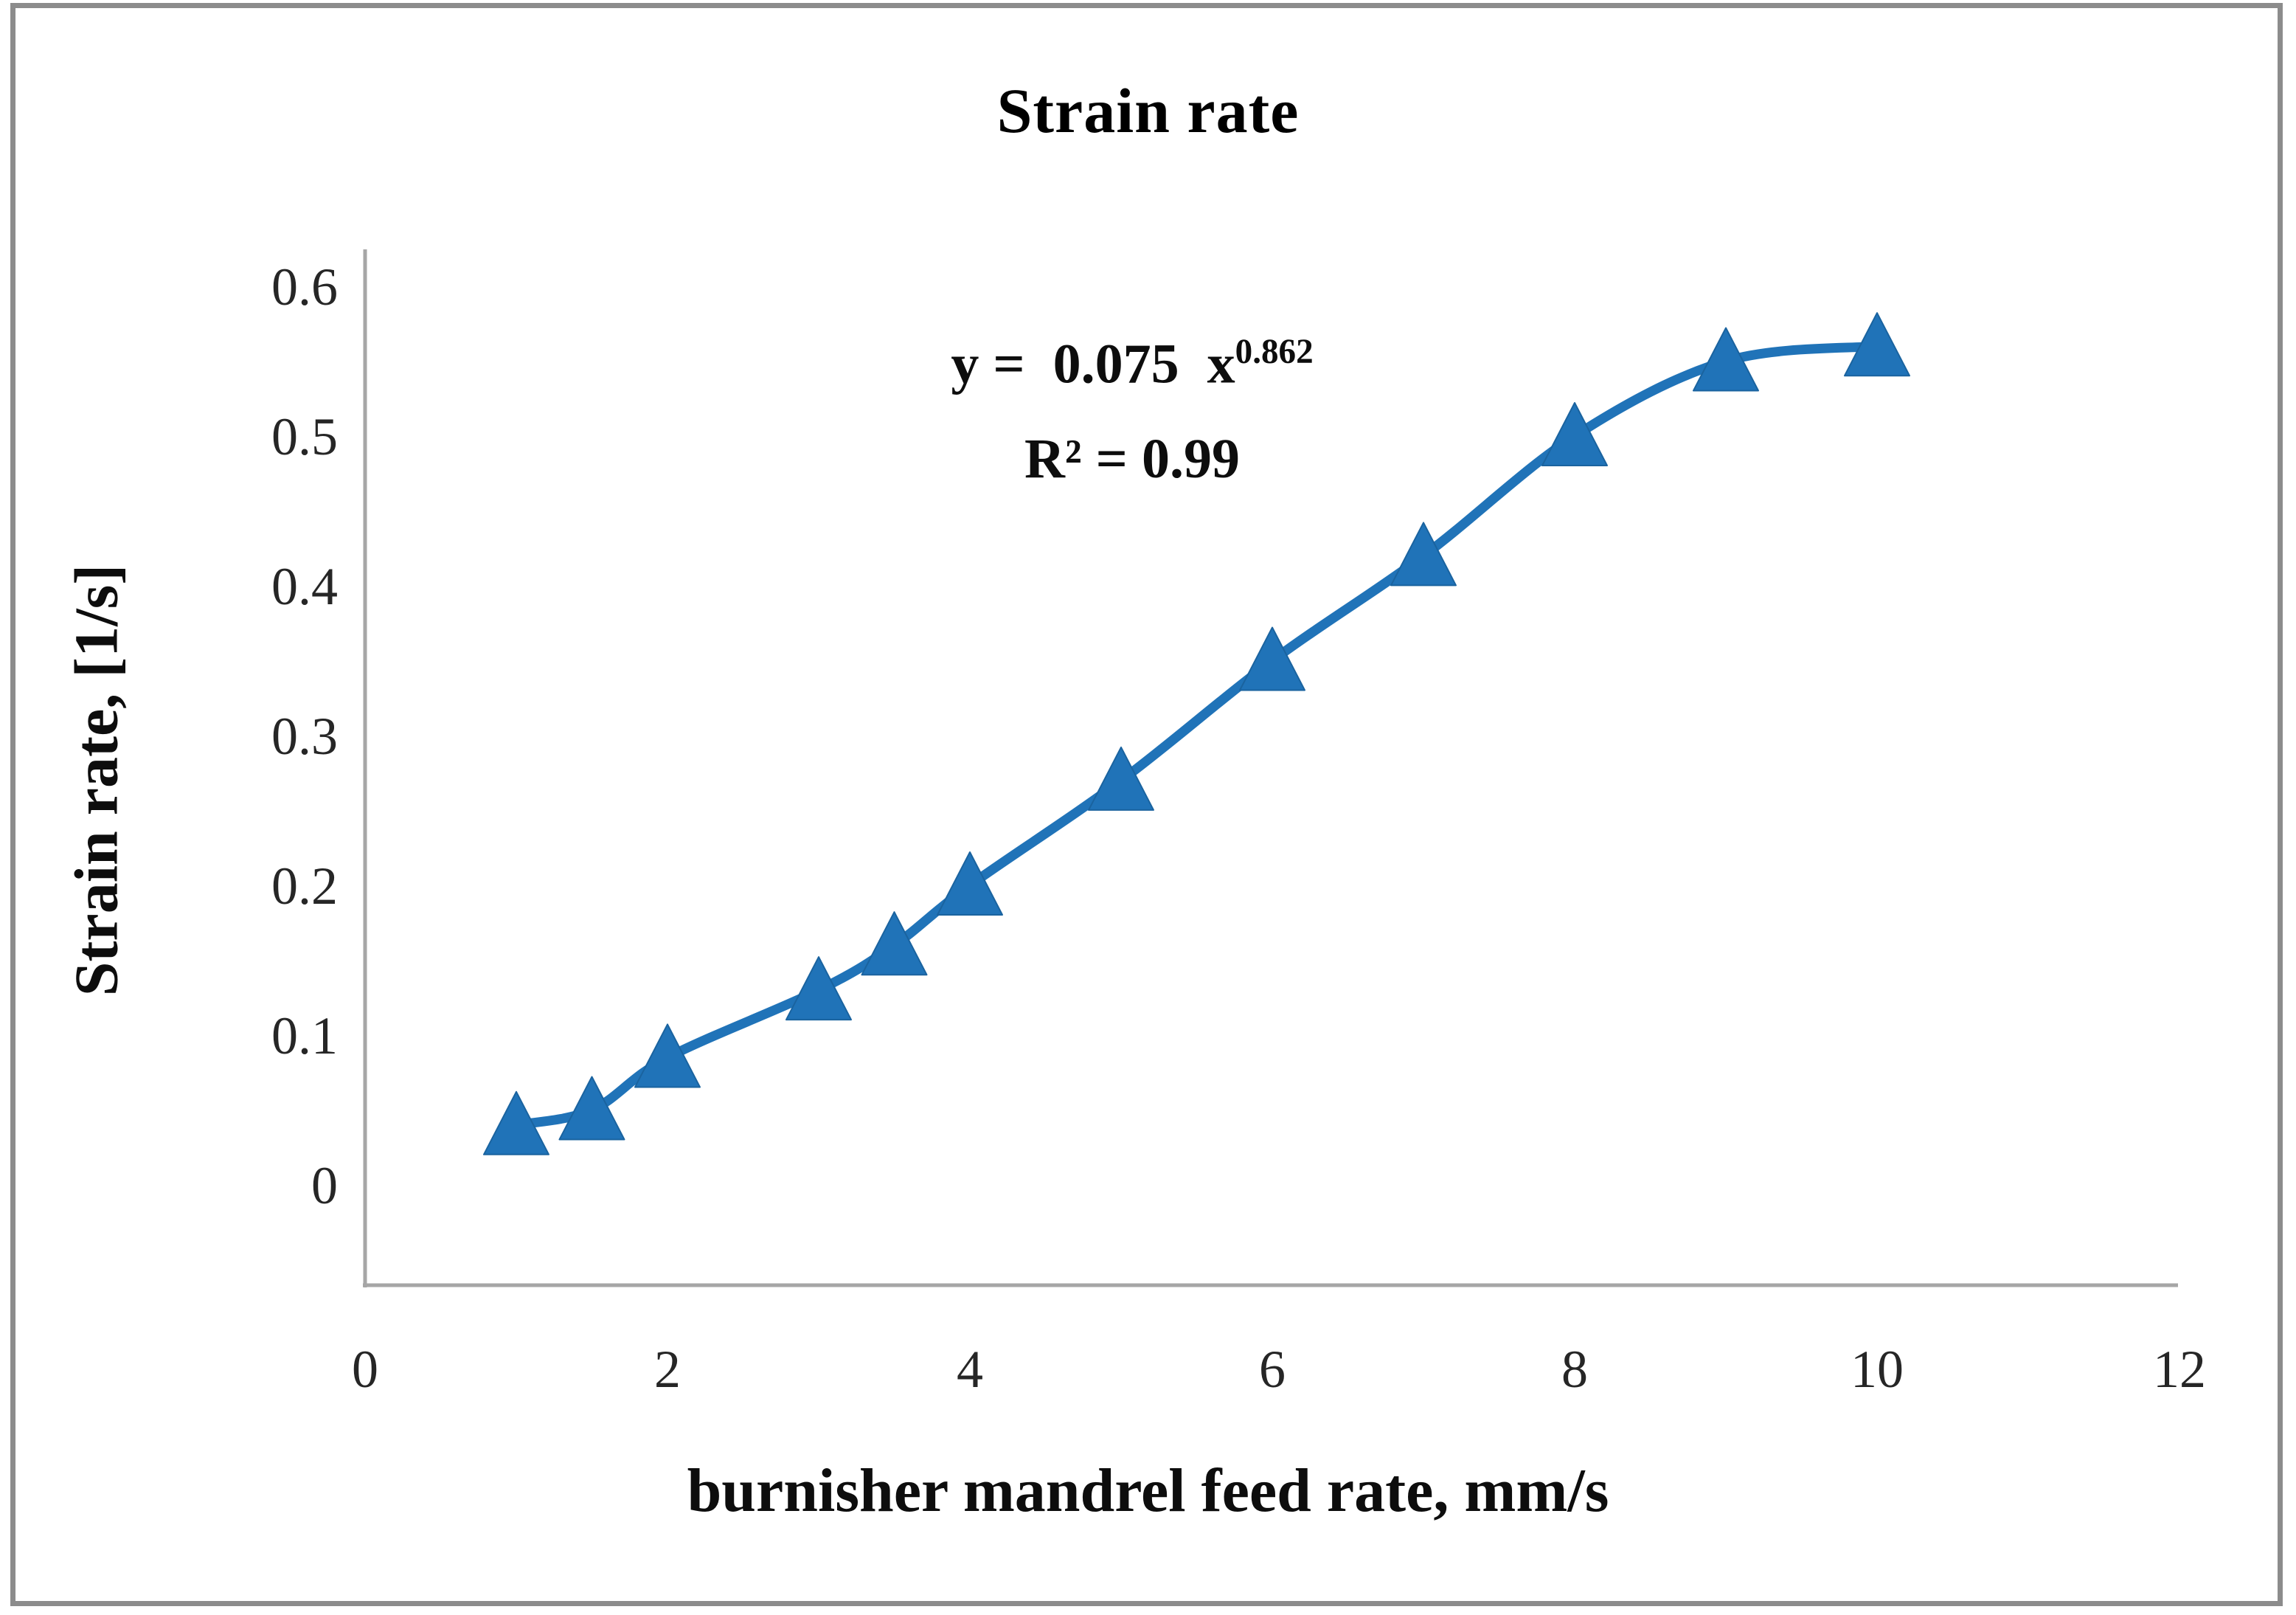  Describe the element at coordinates (1132, 411) in the screenshot. I see `trendline-equation: y = 0.075 x0.862 R² = 0.99` at that location.